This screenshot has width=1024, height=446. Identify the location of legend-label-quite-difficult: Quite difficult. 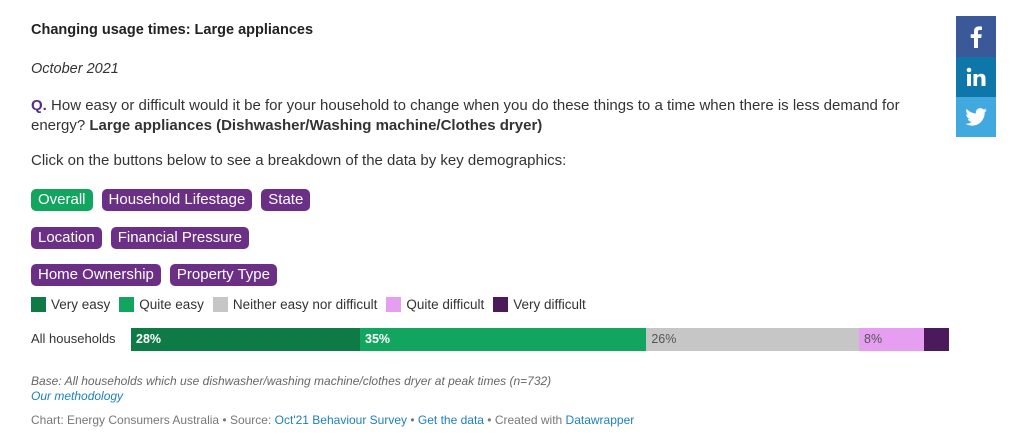
(445, 304).